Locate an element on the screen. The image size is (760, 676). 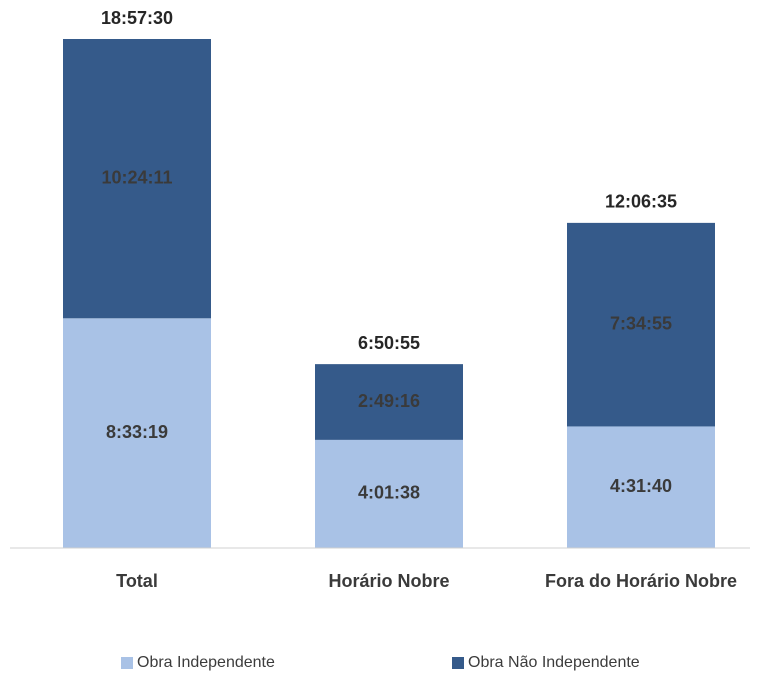
data-label-independente-2: 4:31:40 is located at coordinates (641, 486).